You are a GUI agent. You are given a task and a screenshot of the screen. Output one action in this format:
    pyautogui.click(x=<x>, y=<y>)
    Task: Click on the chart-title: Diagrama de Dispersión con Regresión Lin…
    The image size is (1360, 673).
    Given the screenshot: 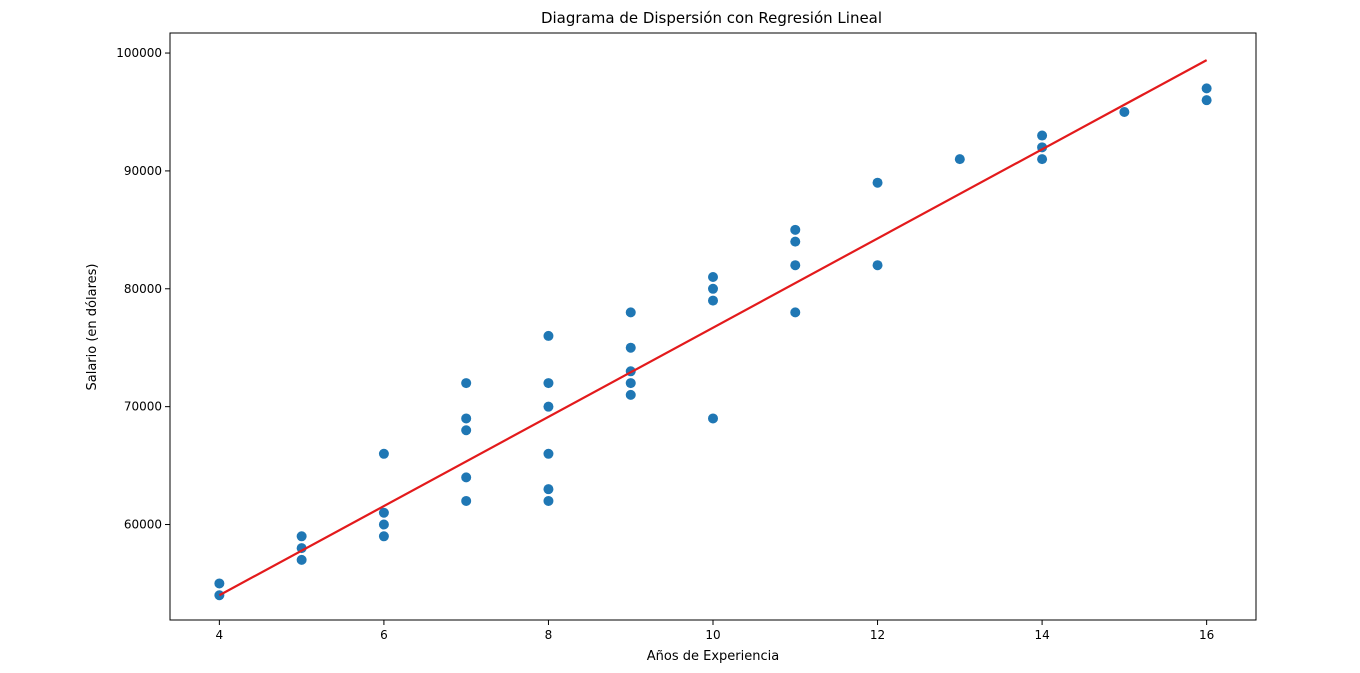 What is the action you would take?
    pyautogui.click(x=711, y=18)
    